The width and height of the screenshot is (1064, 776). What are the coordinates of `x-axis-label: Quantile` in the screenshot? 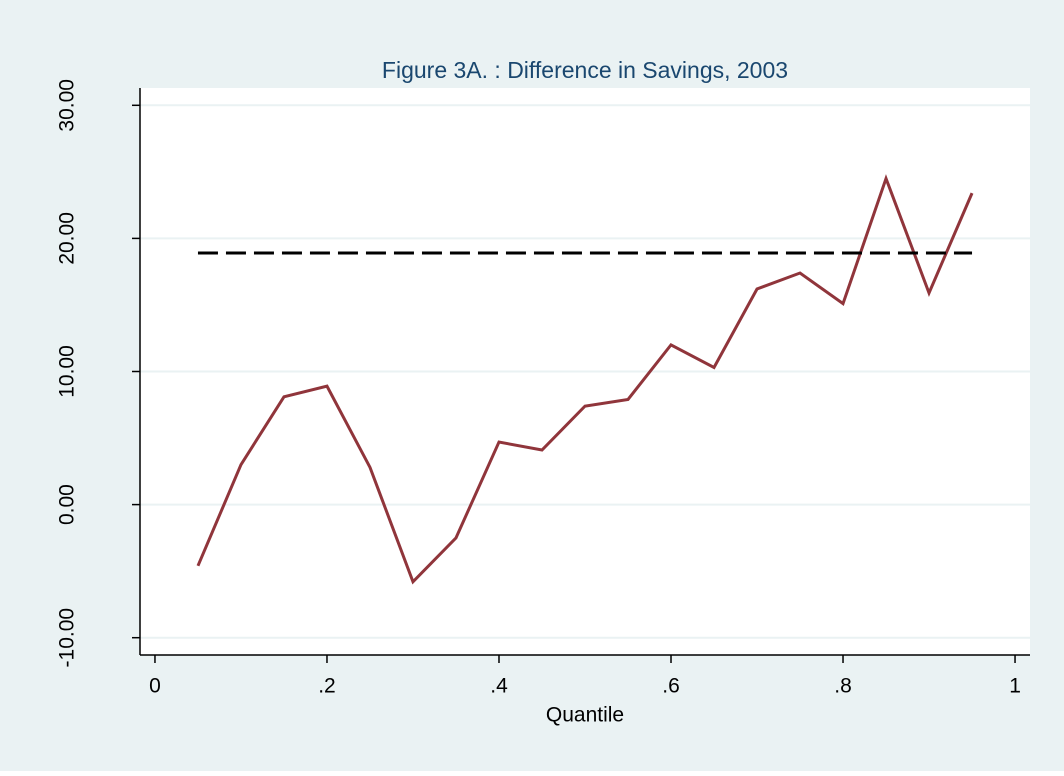 It's located at (585, 715).